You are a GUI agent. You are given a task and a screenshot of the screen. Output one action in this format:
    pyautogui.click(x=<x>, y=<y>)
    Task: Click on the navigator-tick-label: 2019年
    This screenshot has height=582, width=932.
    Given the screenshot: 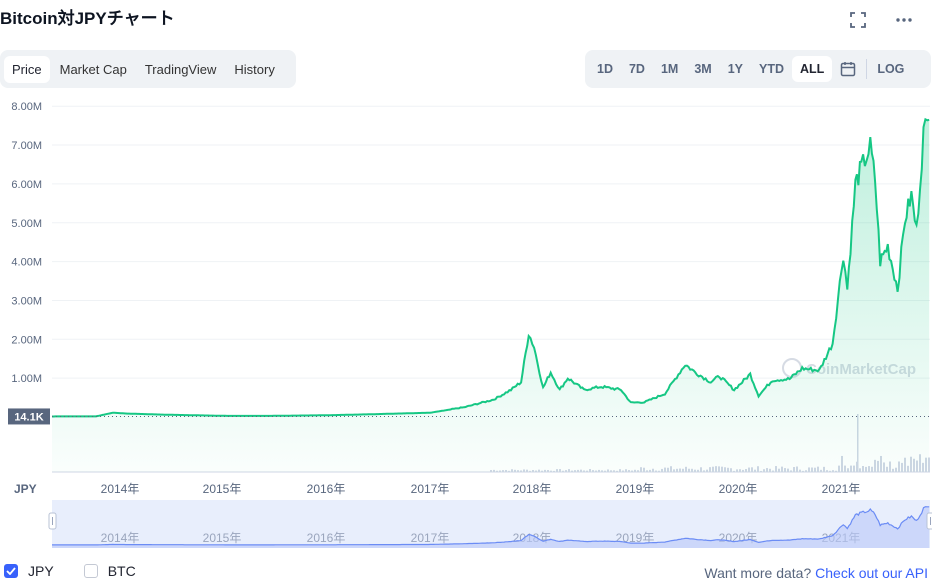 What is the action you would take?
    pyautogui.click(x=635, y=538)
    